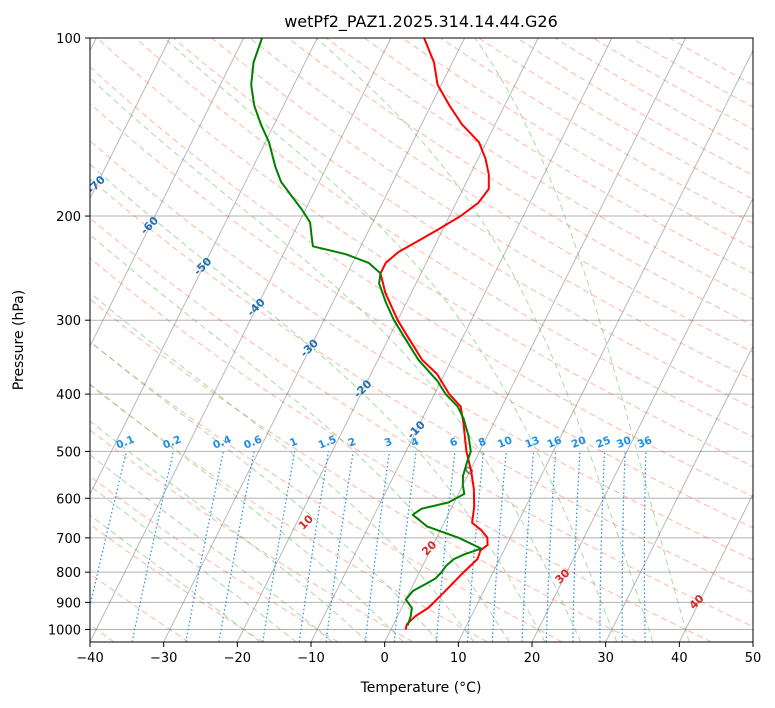 The width and height of the screenshot is (775, 708). I want to click on dry-adiabat-label: 20, so click(429, 548).